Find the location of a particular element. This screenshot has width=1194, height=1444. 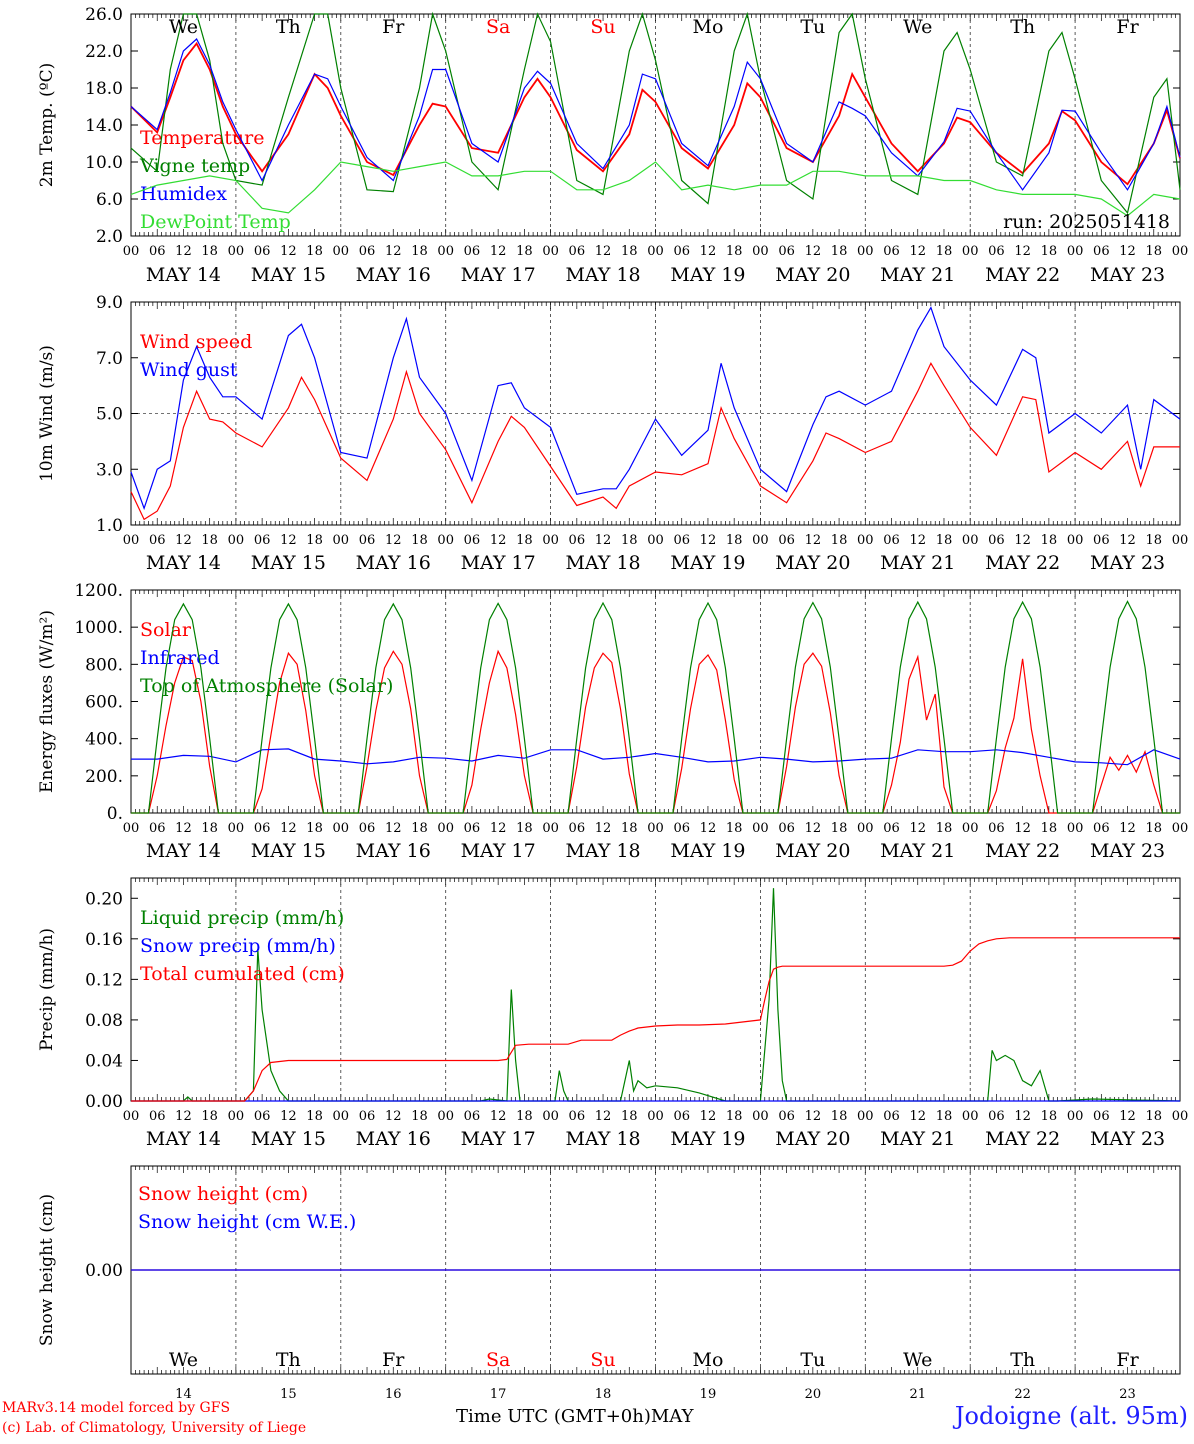

wind-legend-wind-speed: Wind speed is located at coordinates (196, 342).